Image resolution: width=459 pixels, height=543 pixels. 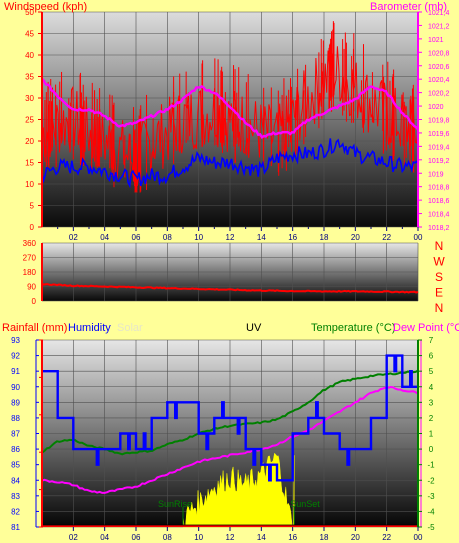 I want to click on compass-label: S, so click(x=439, y=277).